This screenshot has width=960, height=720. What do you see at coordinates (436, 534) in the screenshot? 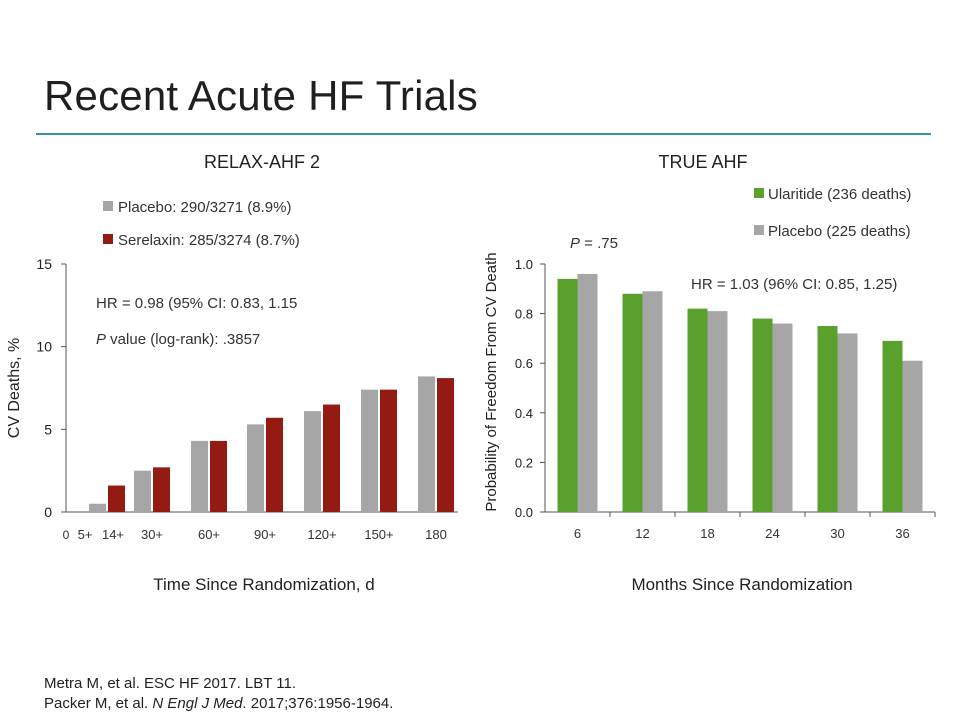
I see `chart1-x-tick-label: 180` at bounding box center [436, 534].